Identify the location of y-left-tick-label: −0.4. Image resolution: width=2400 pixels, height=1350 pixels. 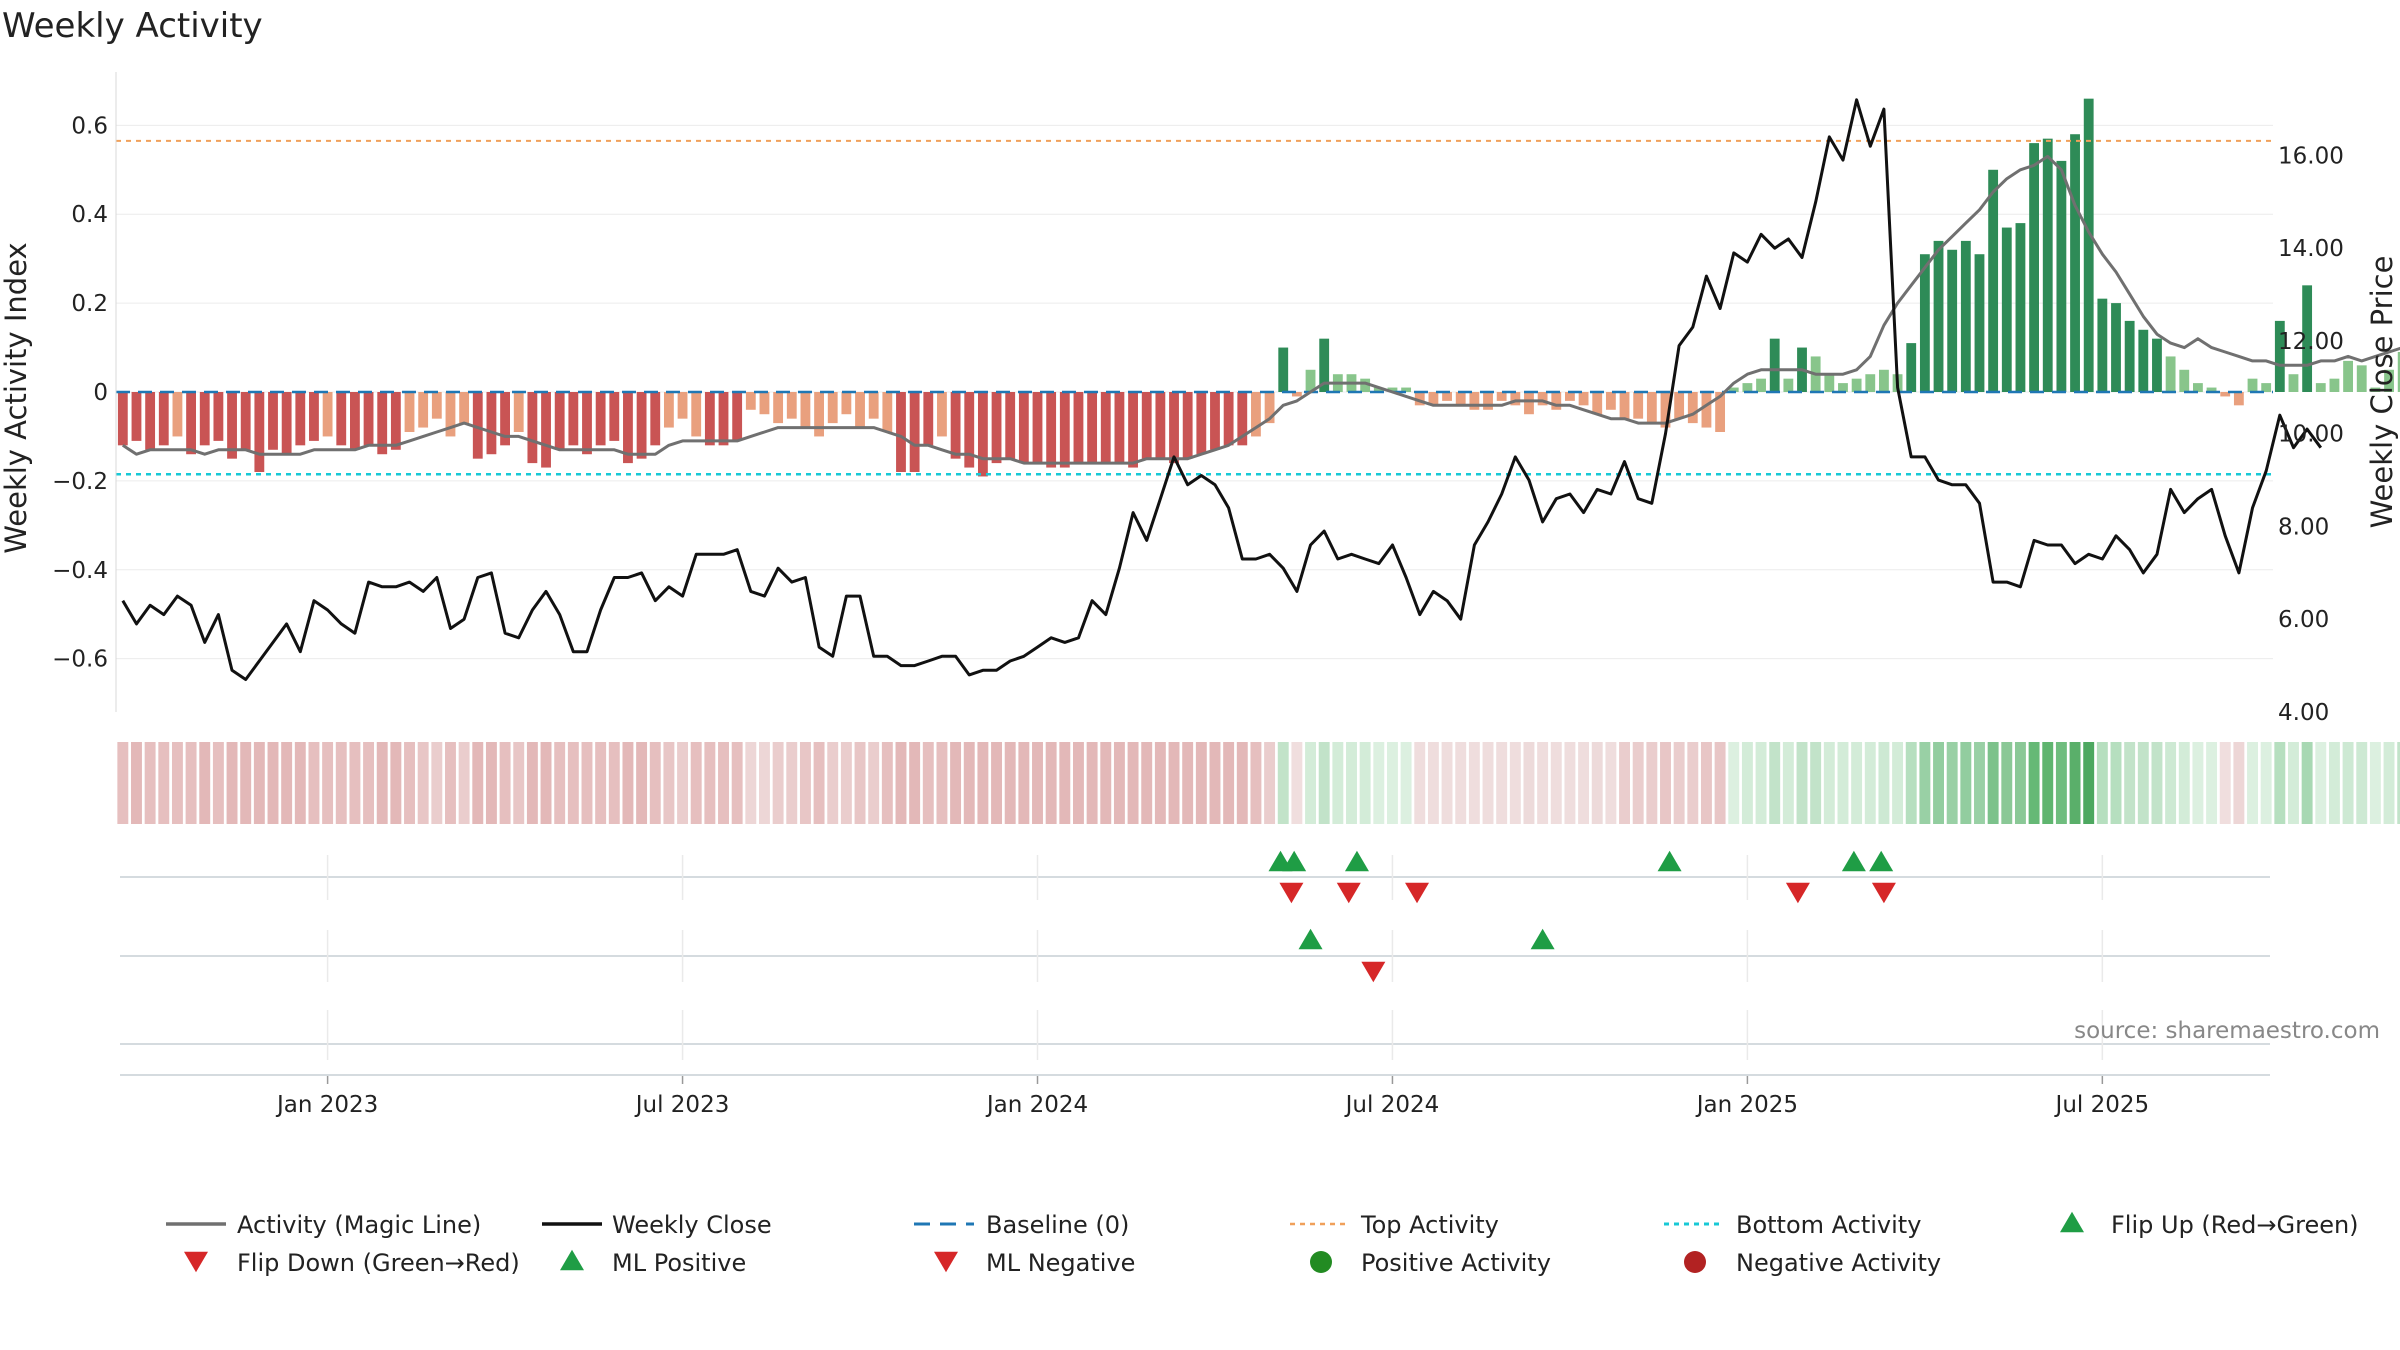
(80, 571).